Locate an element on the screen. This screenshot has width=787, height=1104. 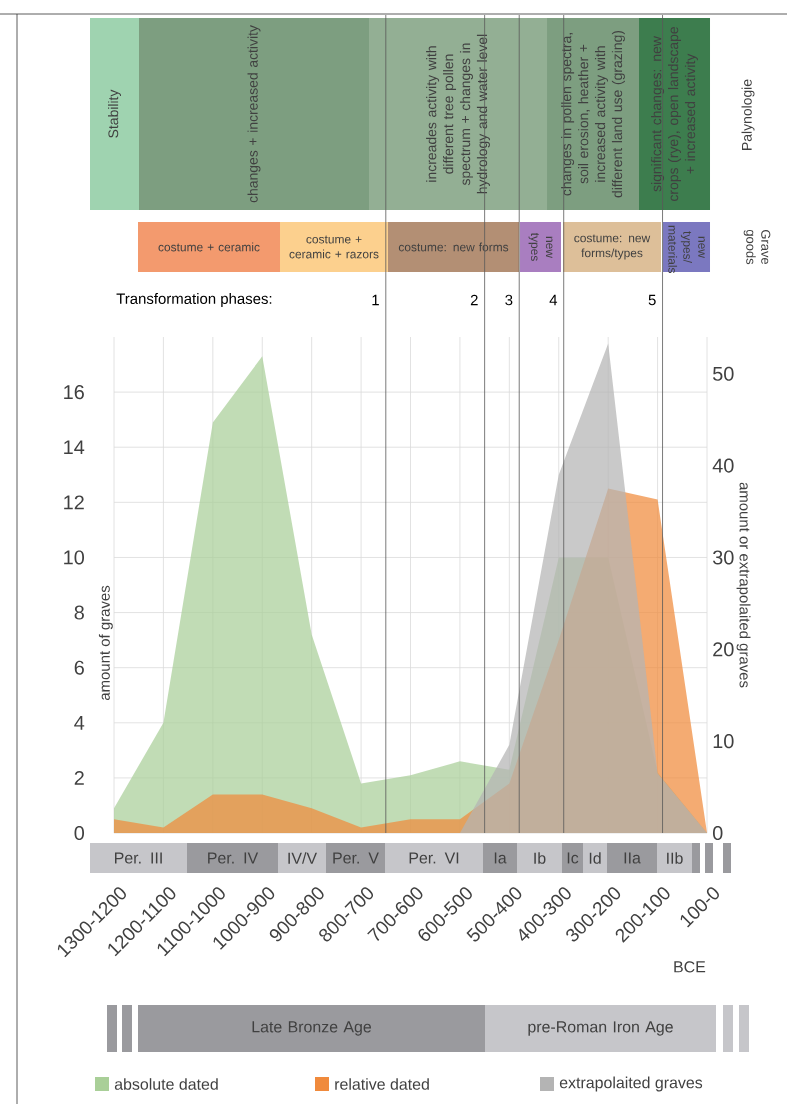
y-tick-label: 14 is located at coordinates (74, 447).